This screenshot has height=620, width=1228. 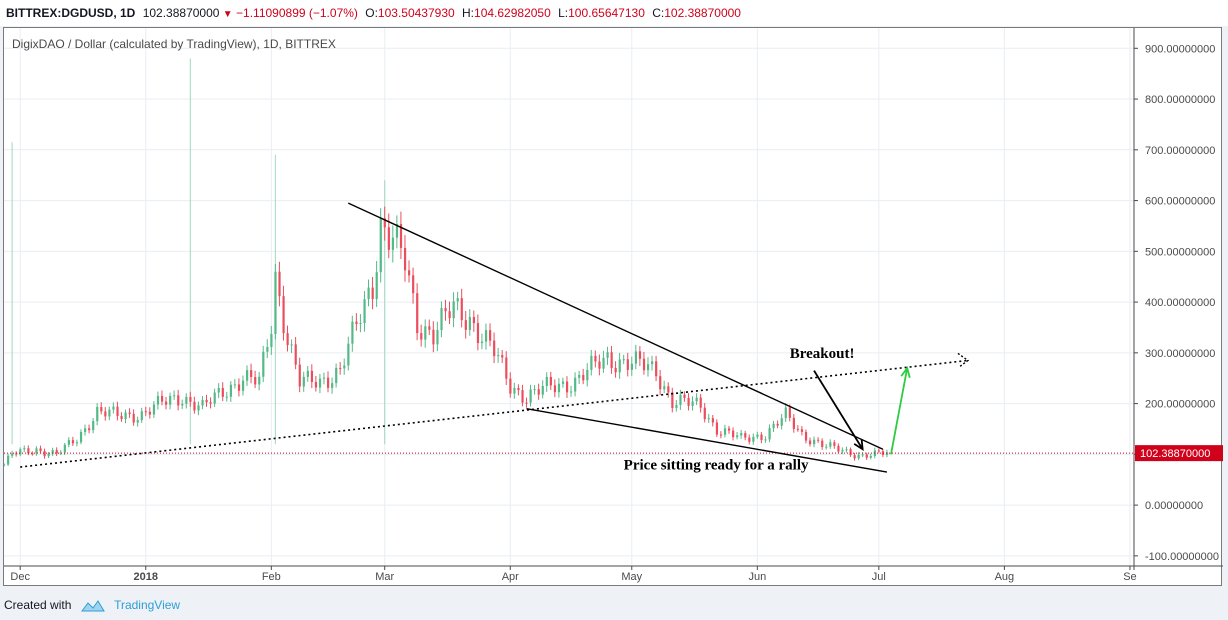 I want to click on trendline, so click(x=707, y=440).